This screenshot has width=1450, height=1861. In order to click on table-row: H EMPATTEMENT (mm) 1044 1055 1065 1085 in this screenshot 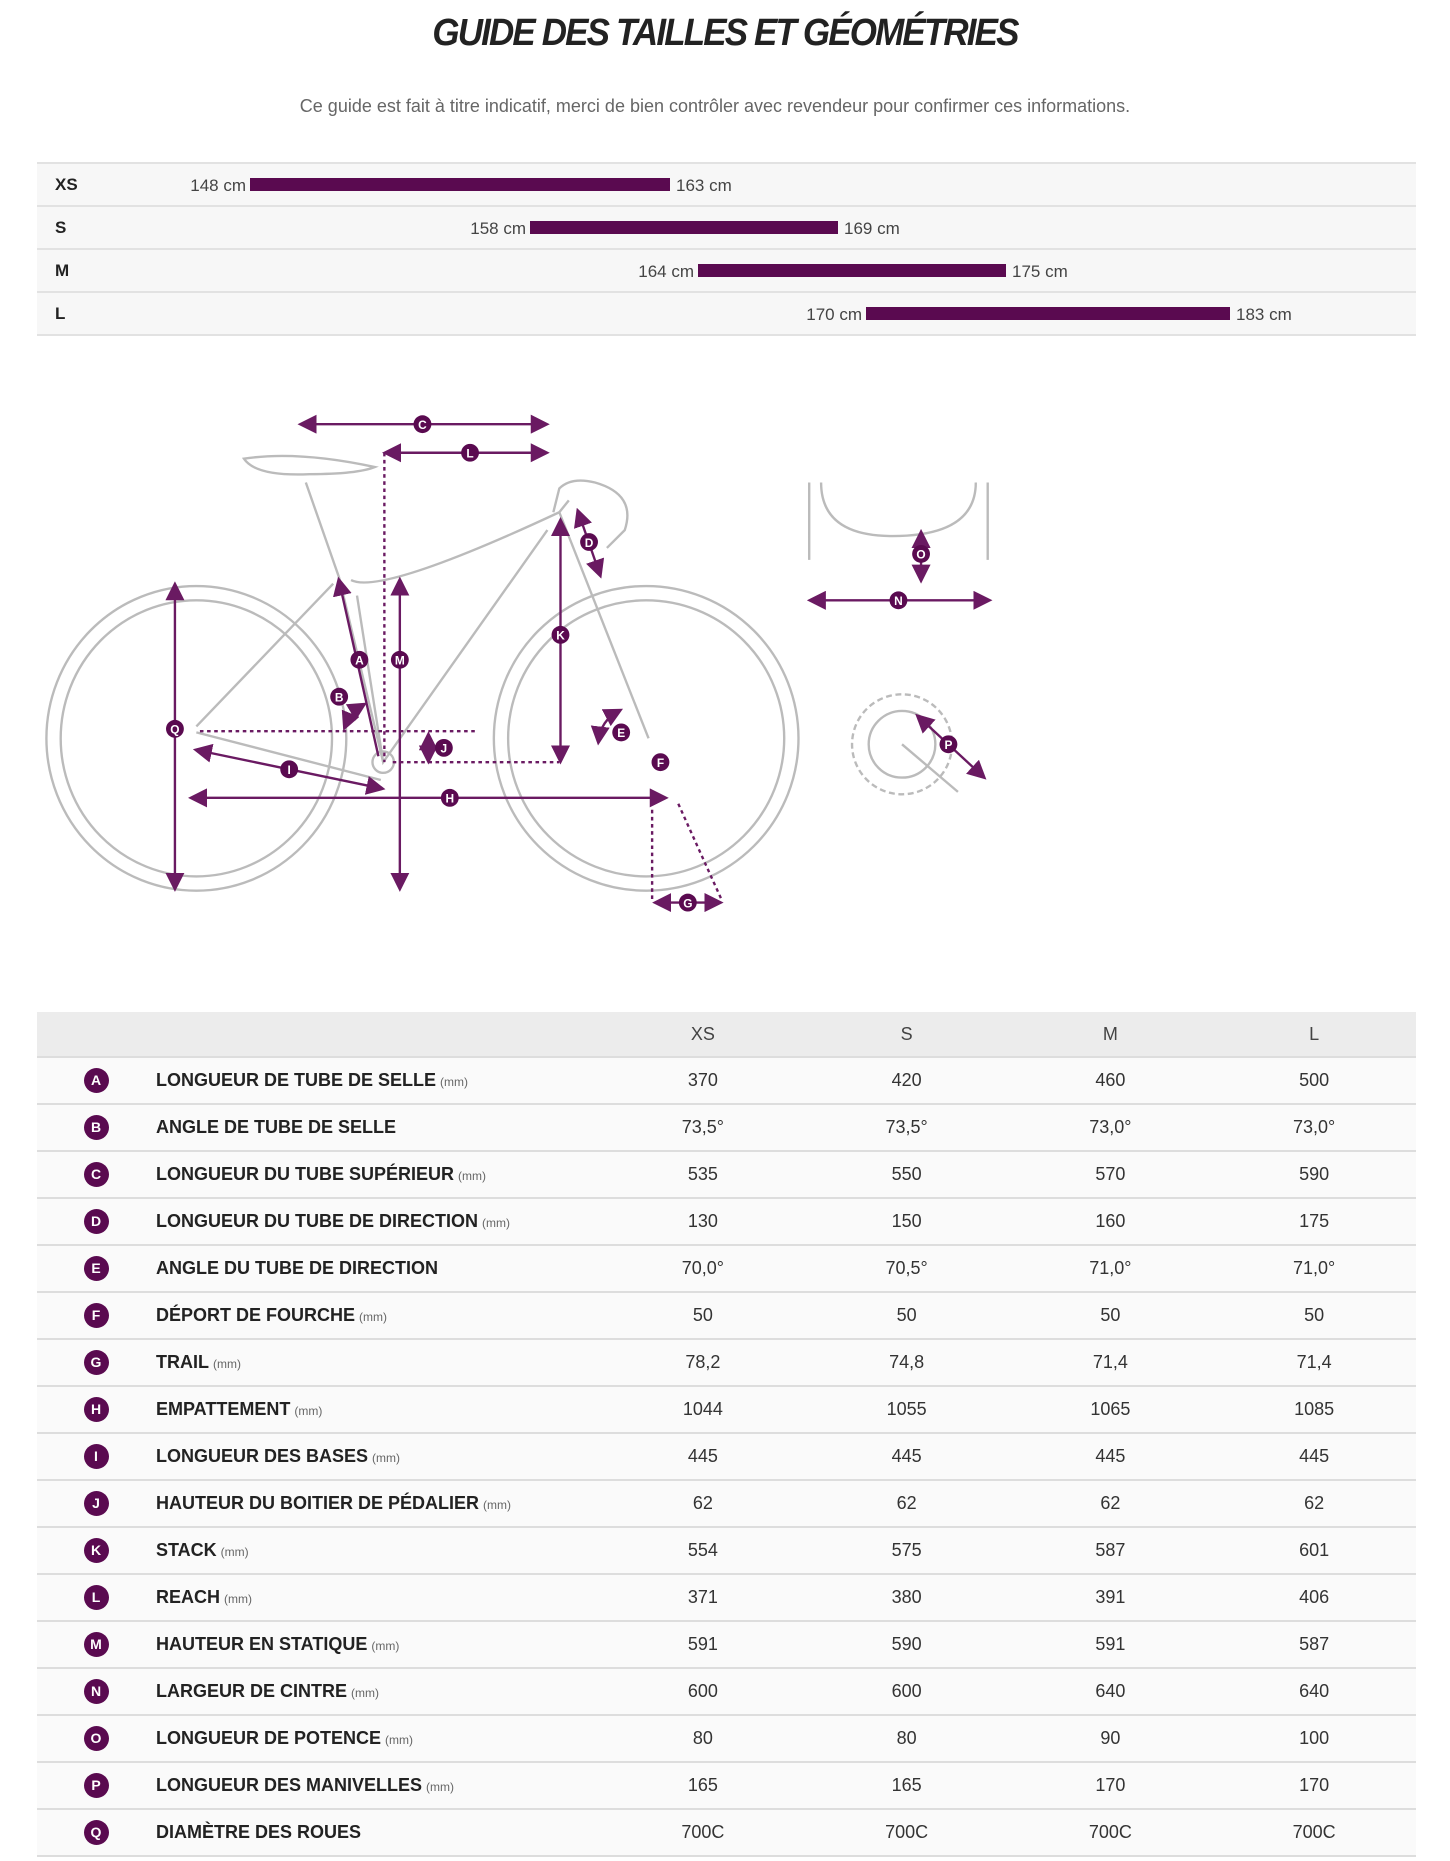, I will do `click(726, 1409)`.